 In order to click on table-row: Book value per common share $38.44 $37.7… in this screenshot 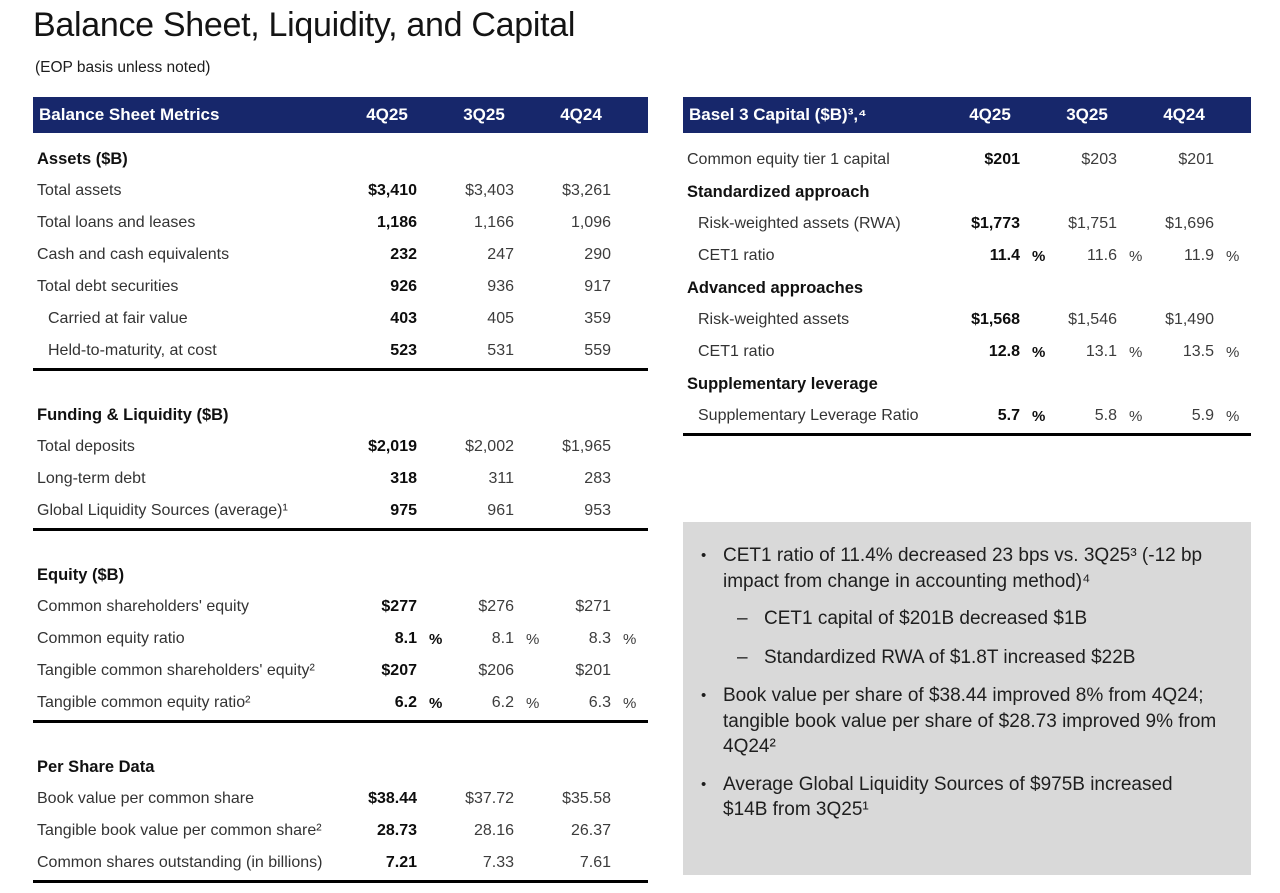, I will do `click(340, 799)`.